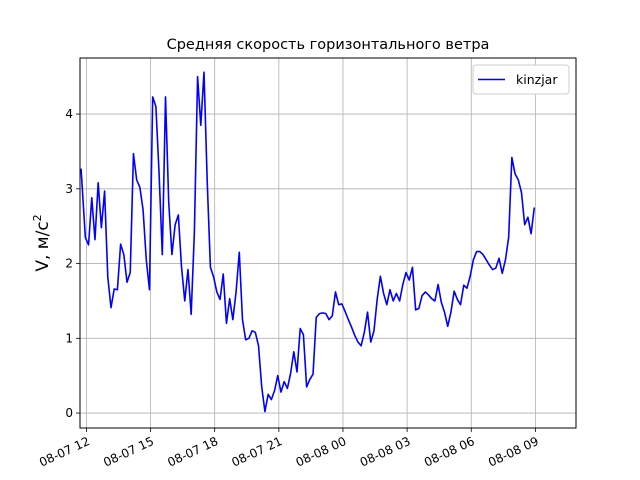 Image resolution: width=640 pixels, height=480 pixels. I want to click on y-tick-label: 4, so click(69, 114).